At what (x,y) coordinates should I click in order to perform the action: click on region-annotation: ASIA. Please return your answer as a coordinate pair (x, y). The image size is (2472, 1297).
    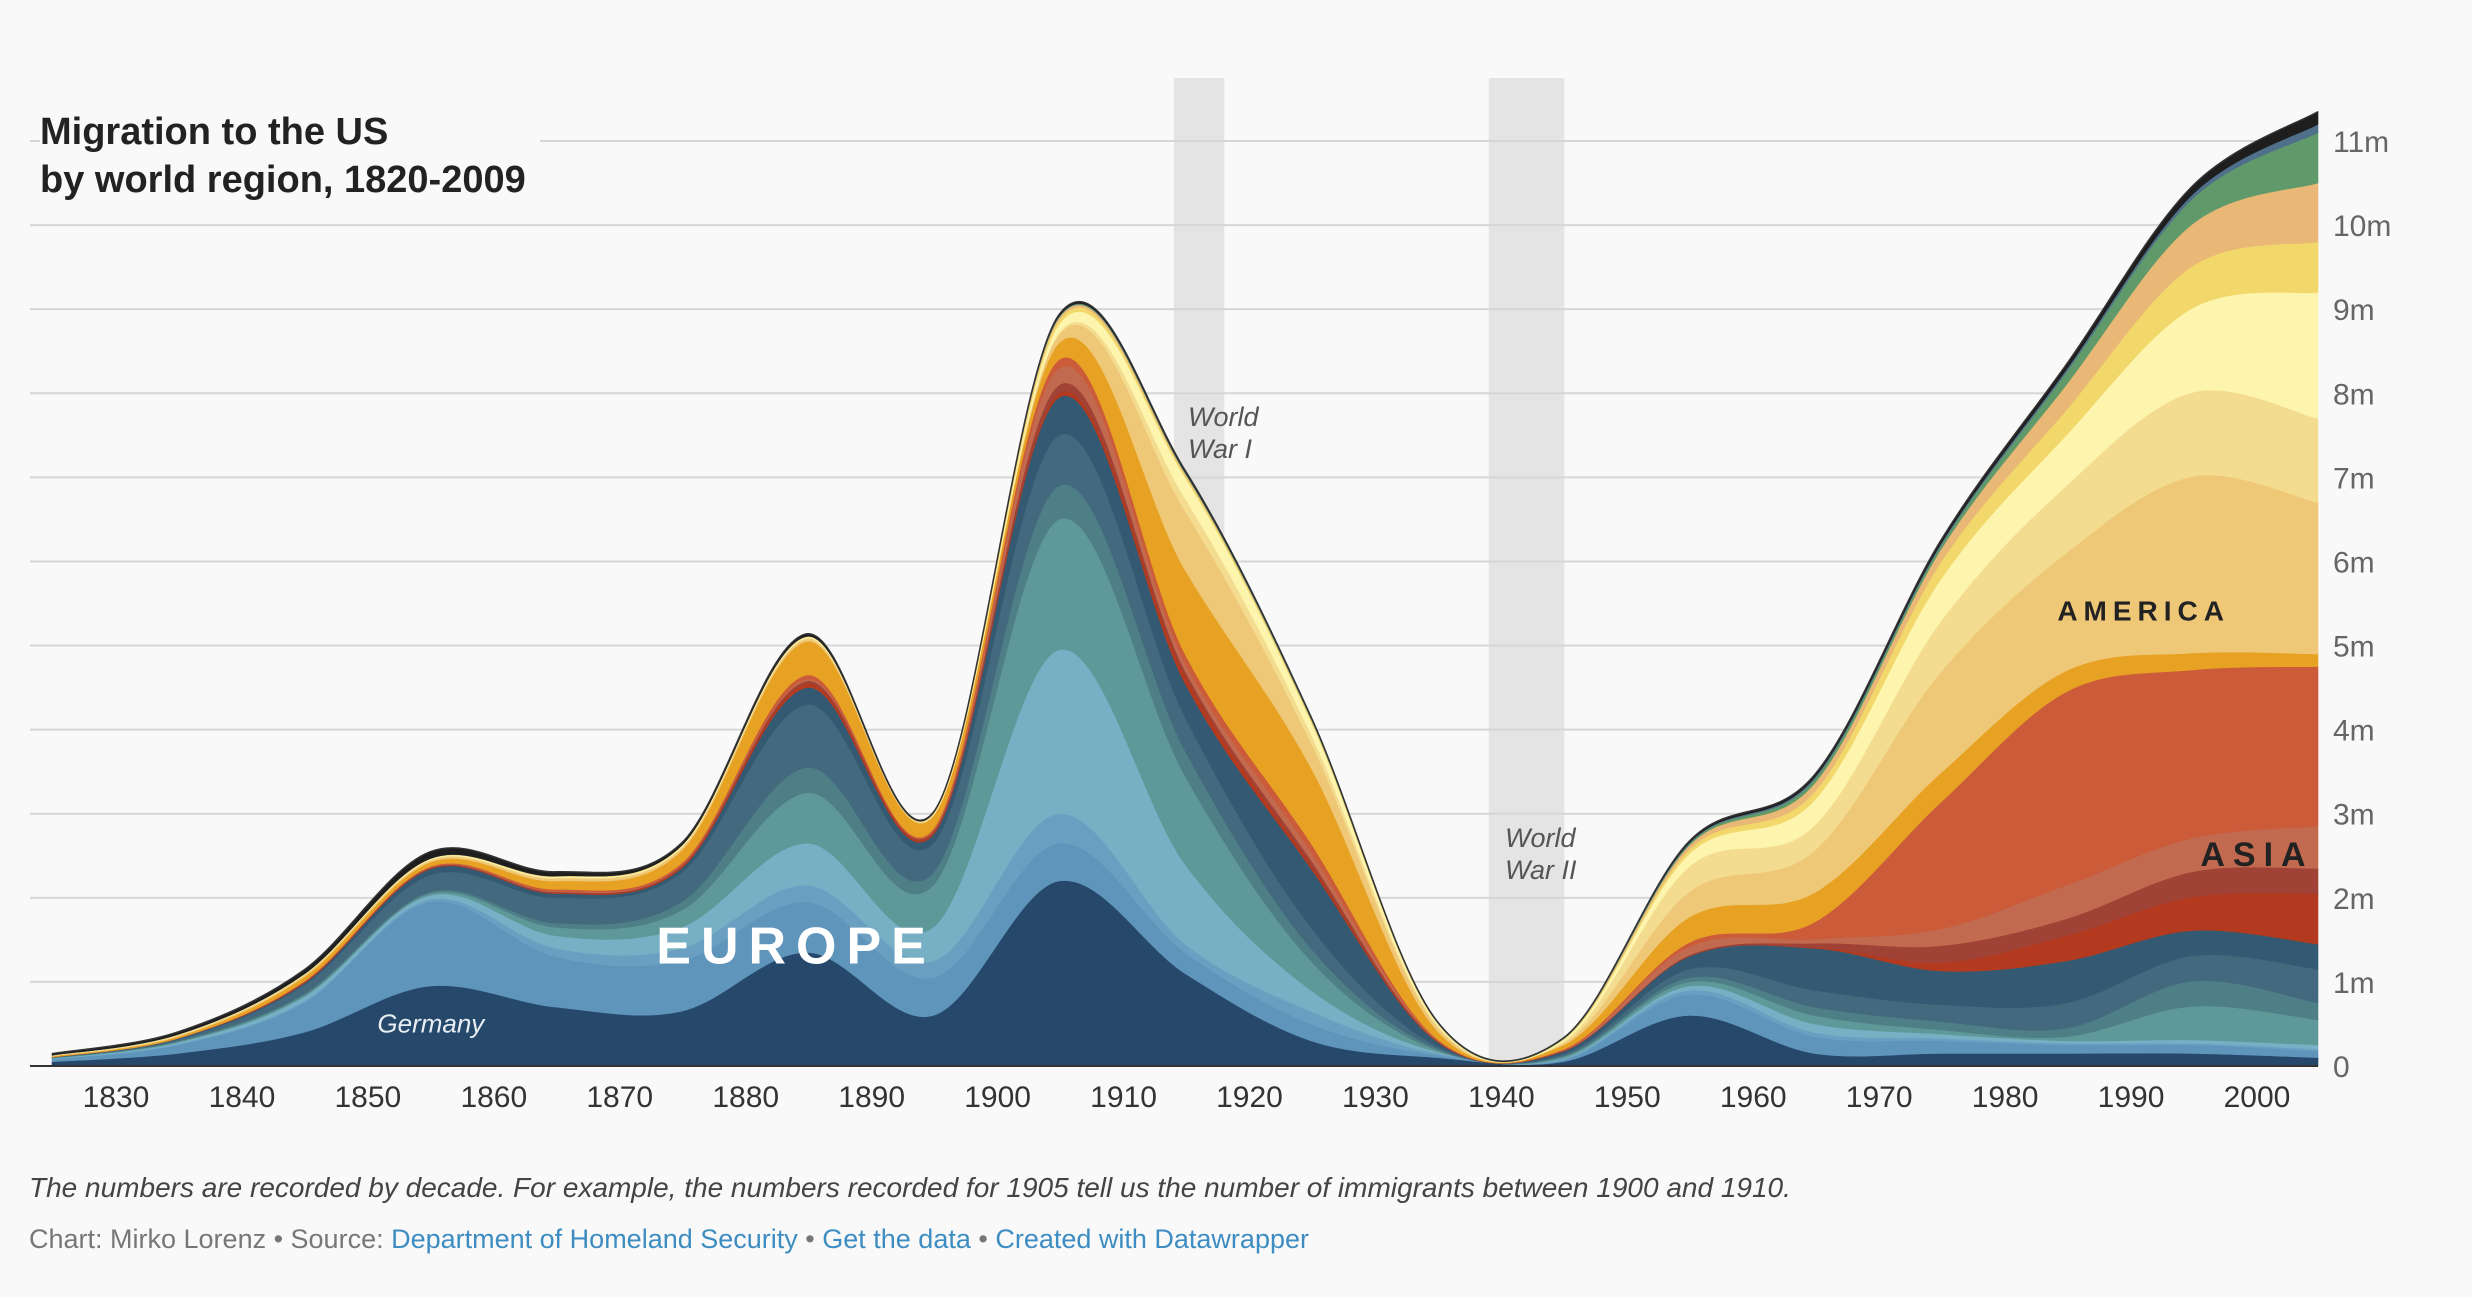
    Looking at the image, I should click on (2256, 855).